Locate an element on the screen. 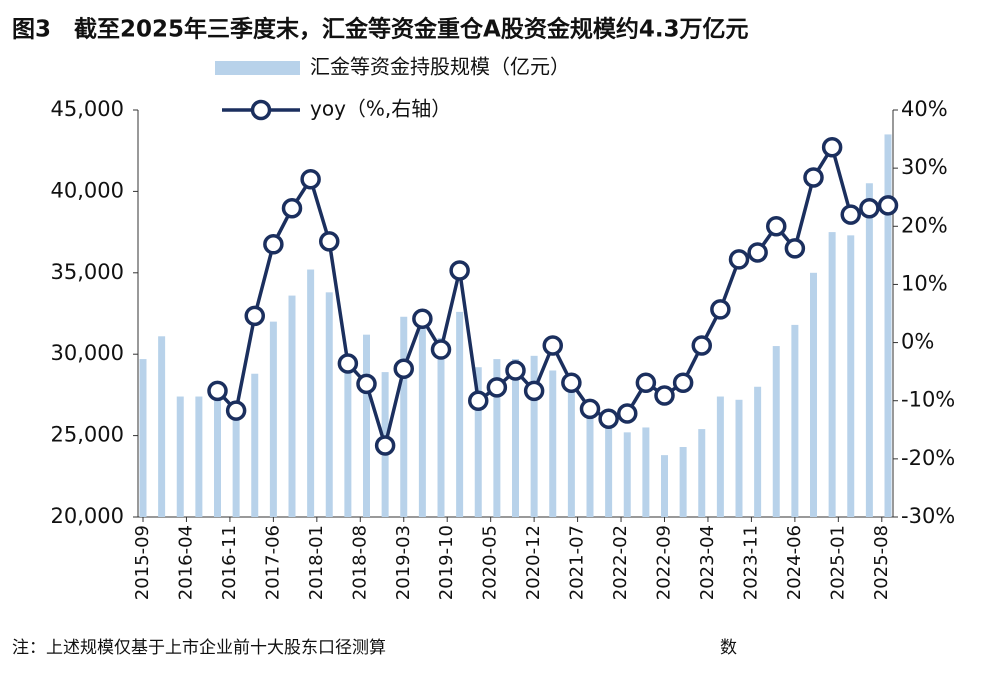 This screenshot has height=676, width=1000. y-tick-label: 45,000 is located at coordinates (87, 109).